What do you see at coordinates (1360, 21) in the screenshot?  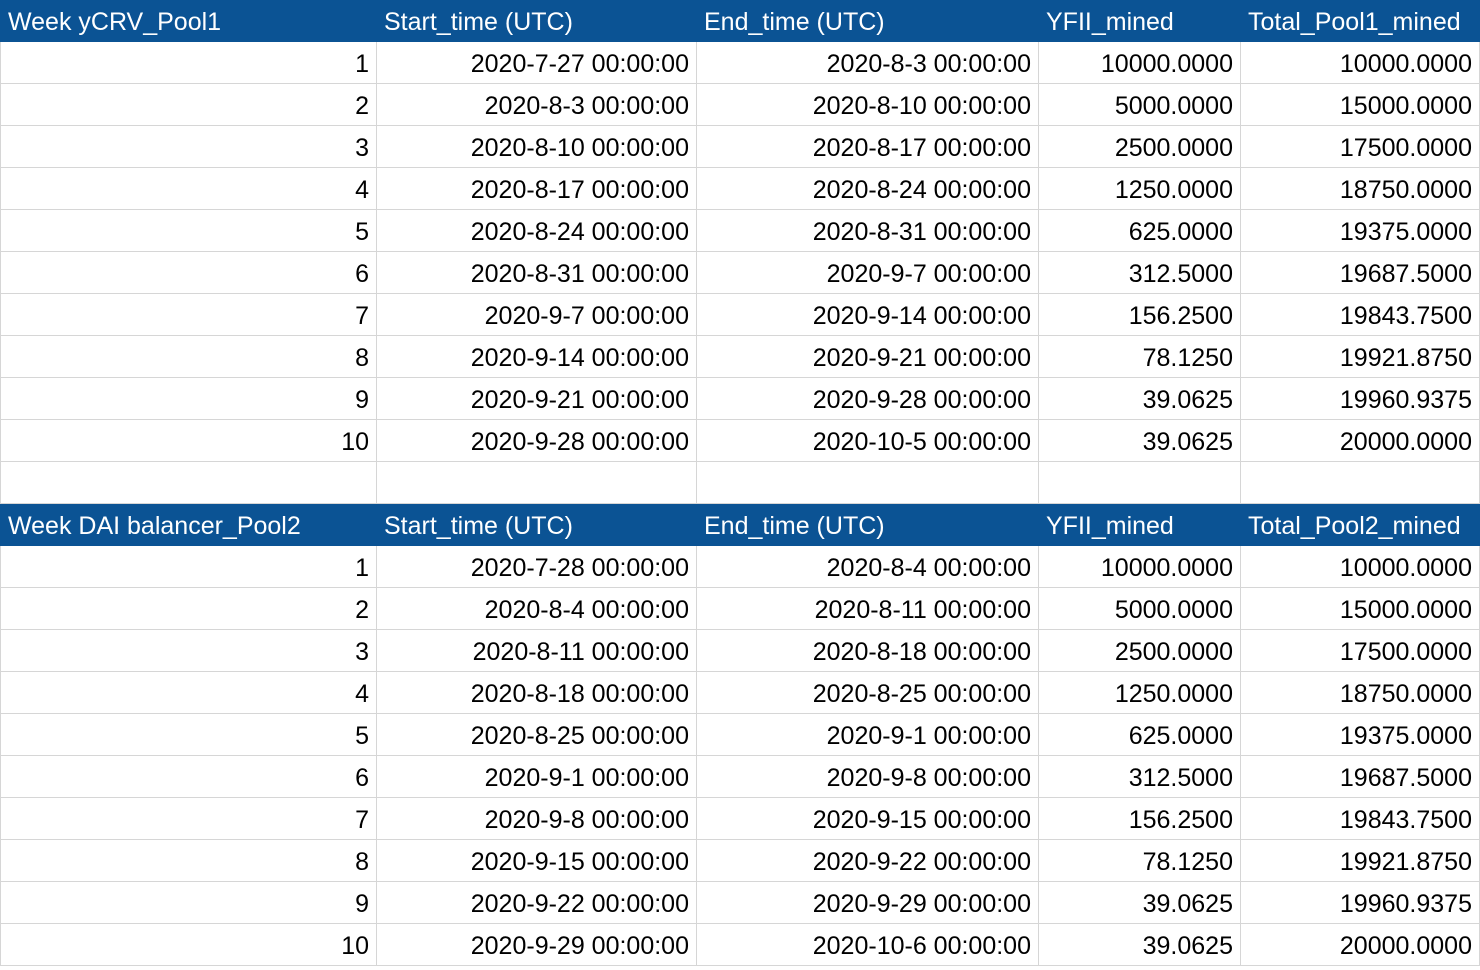 I see `header-cell-total-mined: Total_Pool1_mined` at bounding box center [1360, 21].